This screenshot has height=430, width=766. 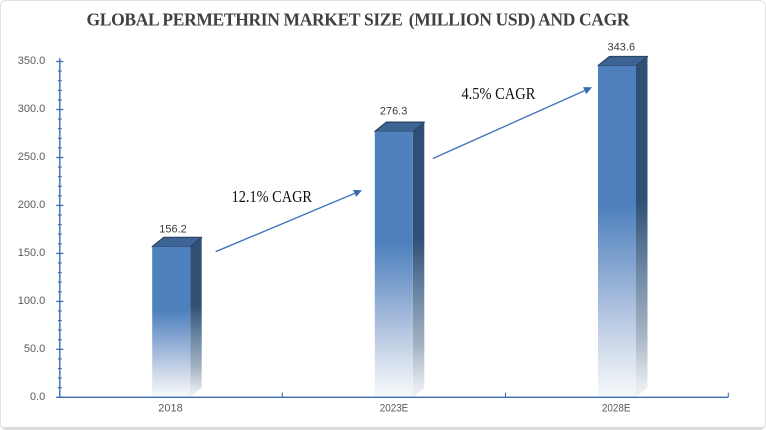 What do you see at coordinates (32, 253) in the screenshot?
I see `svg-text: 150.0` at bounding box center [32, 253].